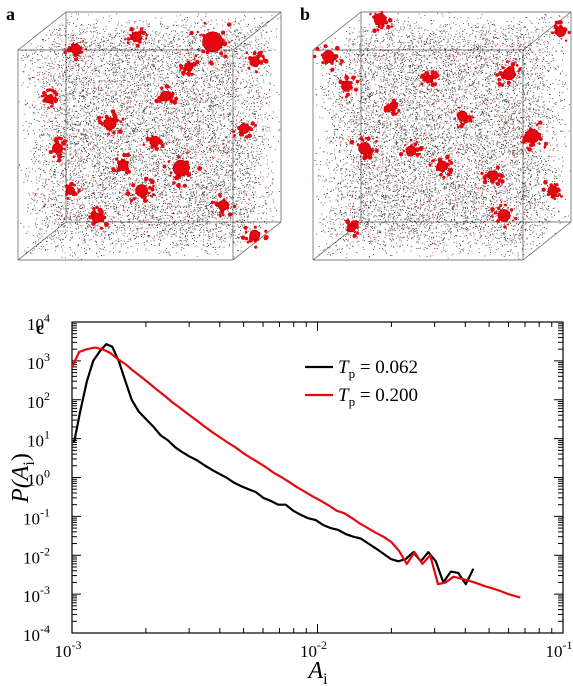  What do you see at coordinates (10, 14) in the screenshot?
I see `panel-label-a: a` at bounding box center [10, 14].